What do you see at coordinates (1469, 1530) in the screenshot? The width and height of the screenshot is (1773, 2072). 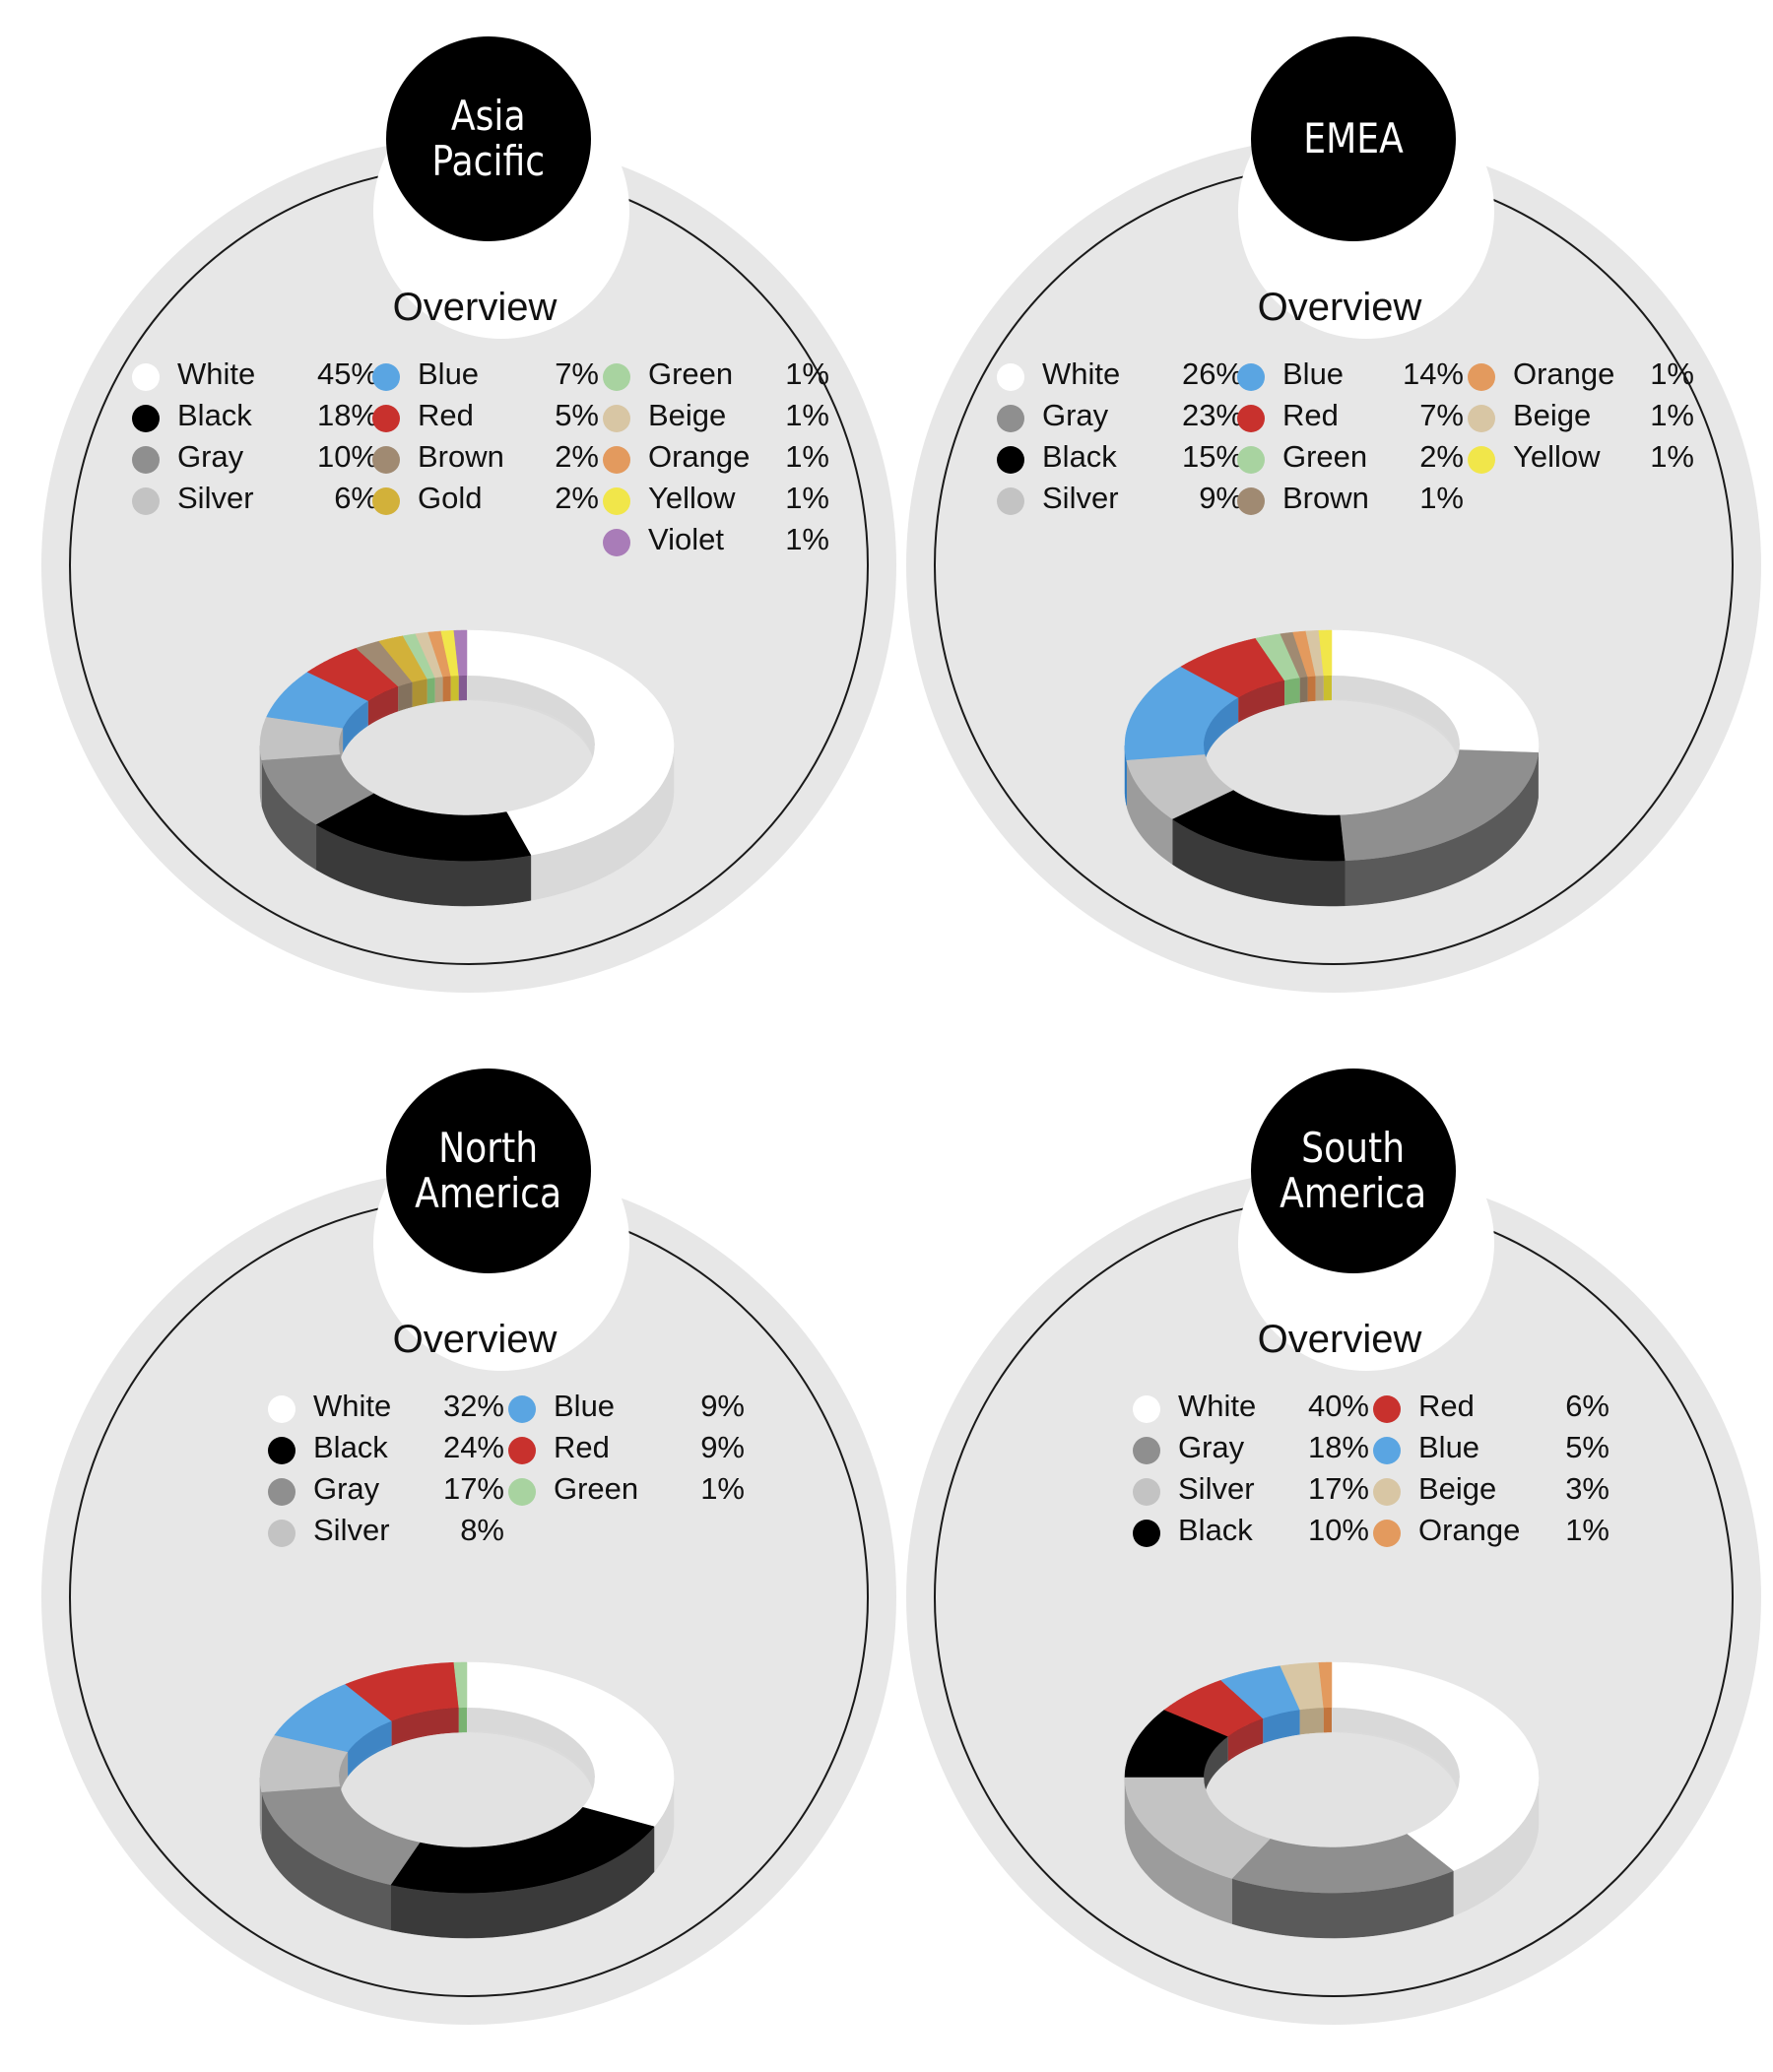 I see `legend-label: Orange` at bounding box center [1469, 1530].